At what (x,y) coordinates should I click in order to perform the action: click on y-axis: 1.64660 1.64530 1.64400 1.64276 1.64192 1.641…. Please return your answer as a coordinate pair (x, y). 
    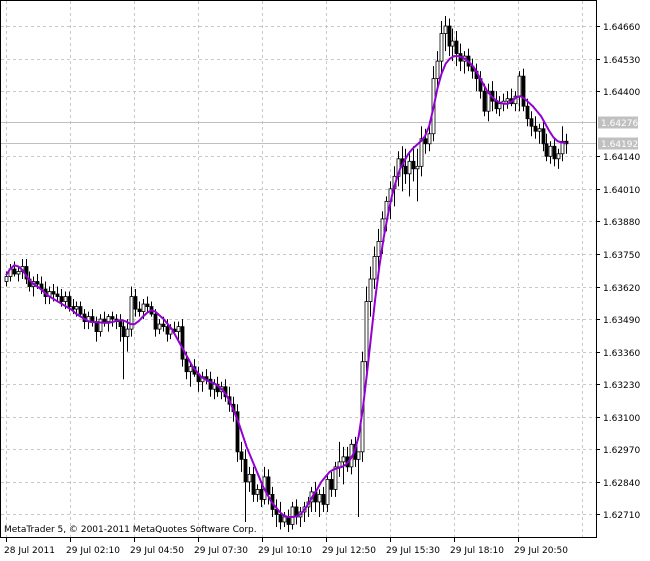
    Looking at the image, I should click on (618, 272).